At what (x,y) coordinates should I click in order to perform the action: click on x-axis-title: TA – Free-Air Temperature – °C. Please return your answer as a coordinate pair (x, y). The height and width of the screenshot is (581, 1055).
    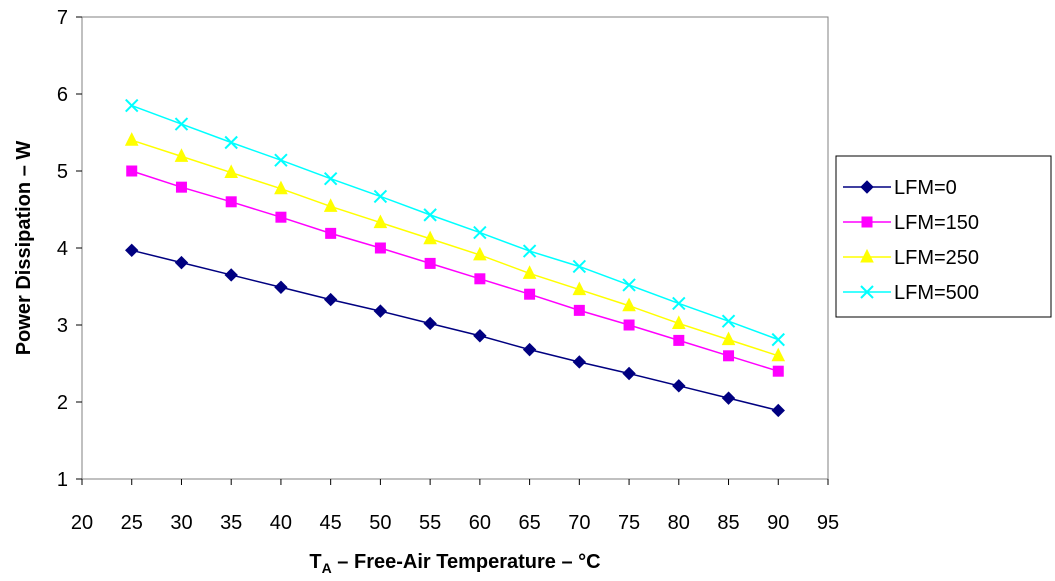
    Looking at the image, I should click on (454, 563).